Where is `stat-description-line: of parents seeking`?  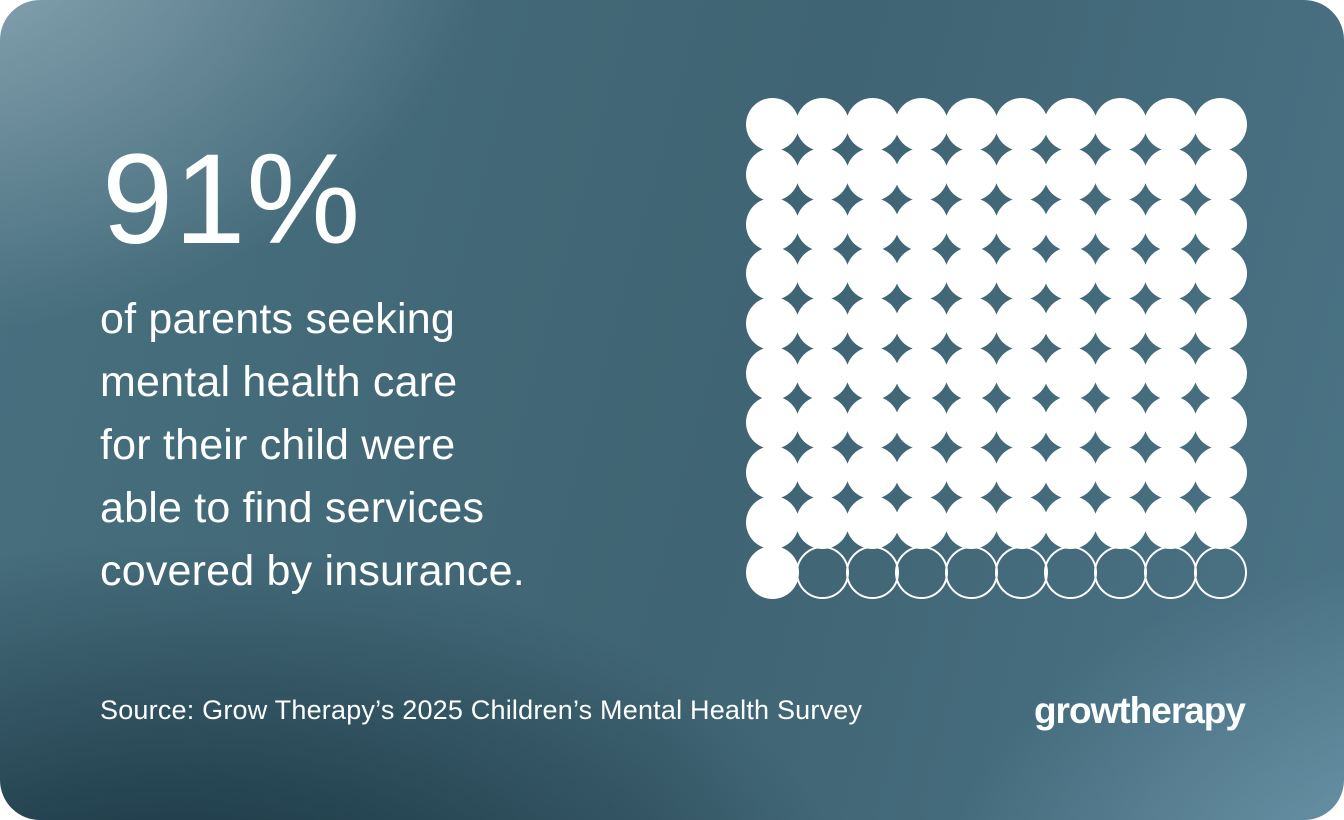 stat-description-line: of parents seeking is located at coordinates (277, 319).